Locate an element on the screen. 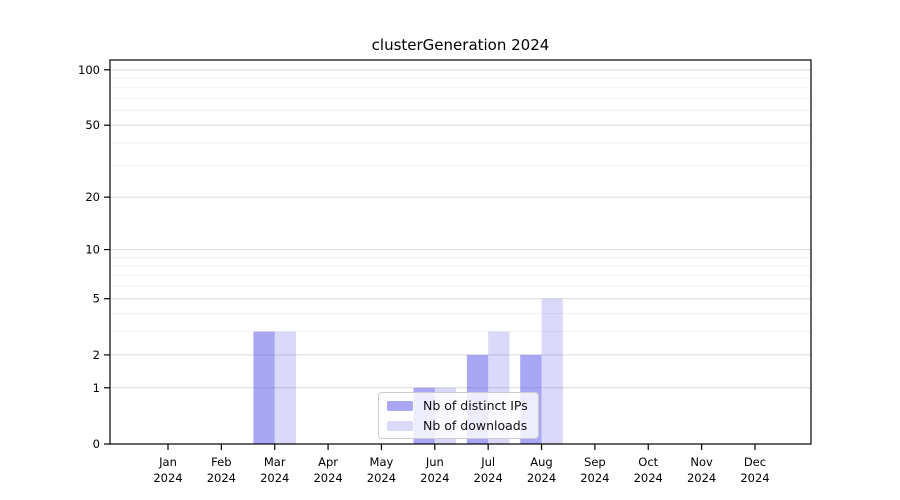 The image size is (900, 500). x-tick-label-month: Mar is located at coordinates (275, 462).